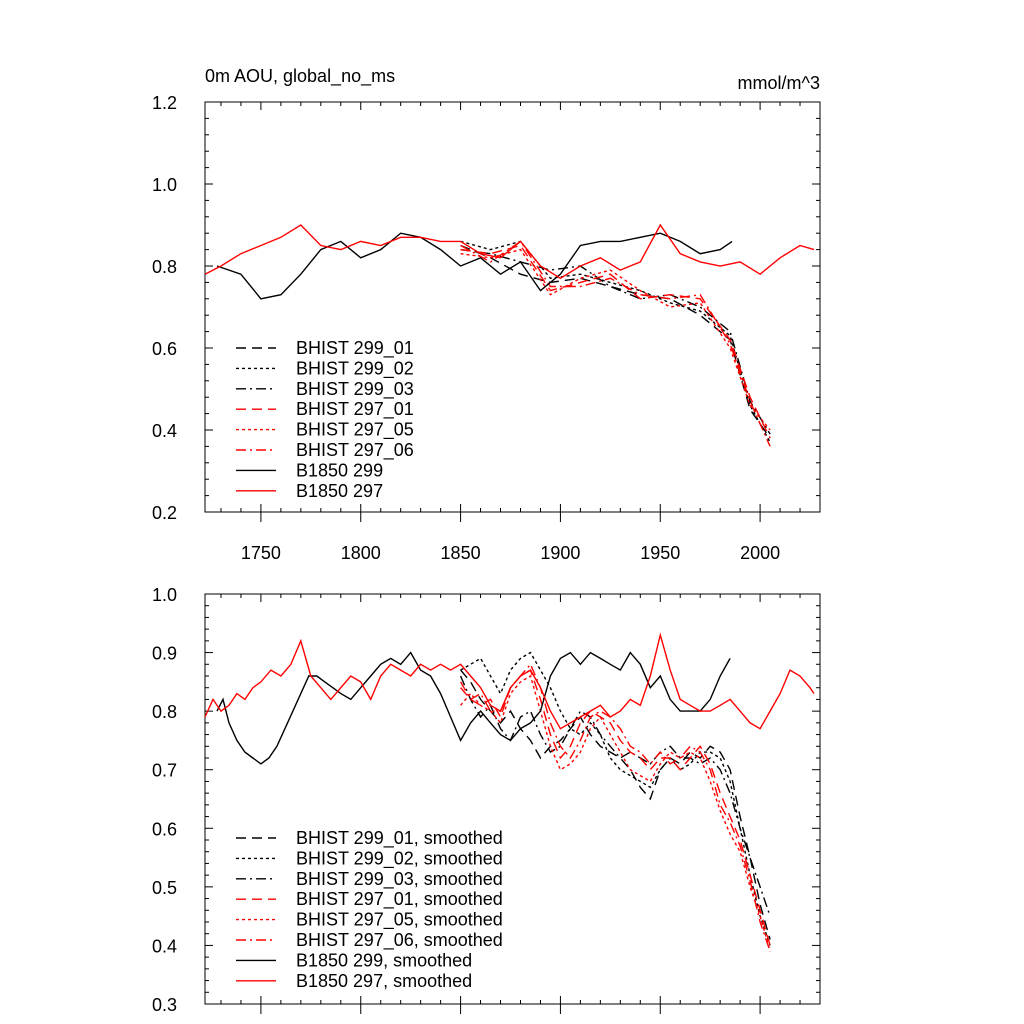  I want to click on x-tick-label: 1850, so click(461, 553).